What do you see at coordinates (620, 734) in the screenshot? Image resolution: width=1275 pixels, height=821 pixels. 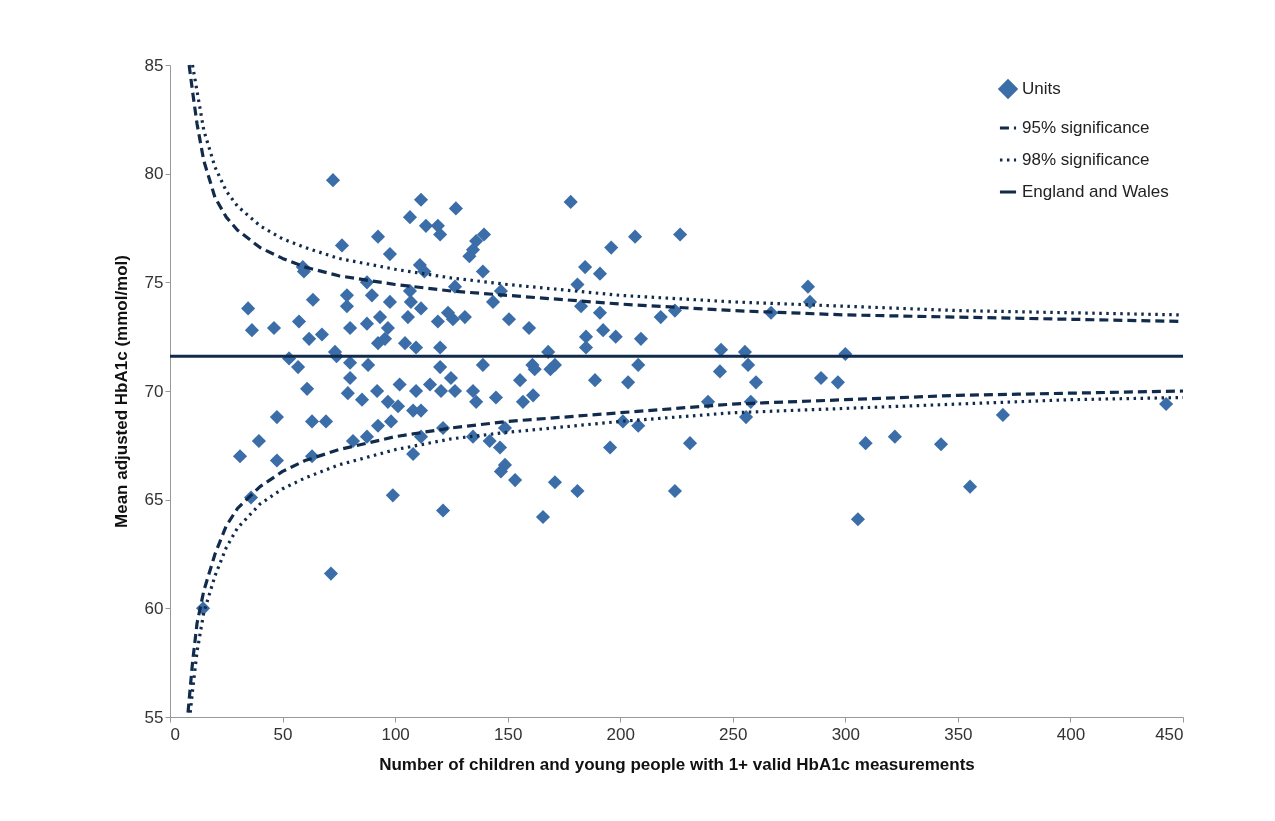 I see `x-tick-label: 200` at bounding box center [620, 734].